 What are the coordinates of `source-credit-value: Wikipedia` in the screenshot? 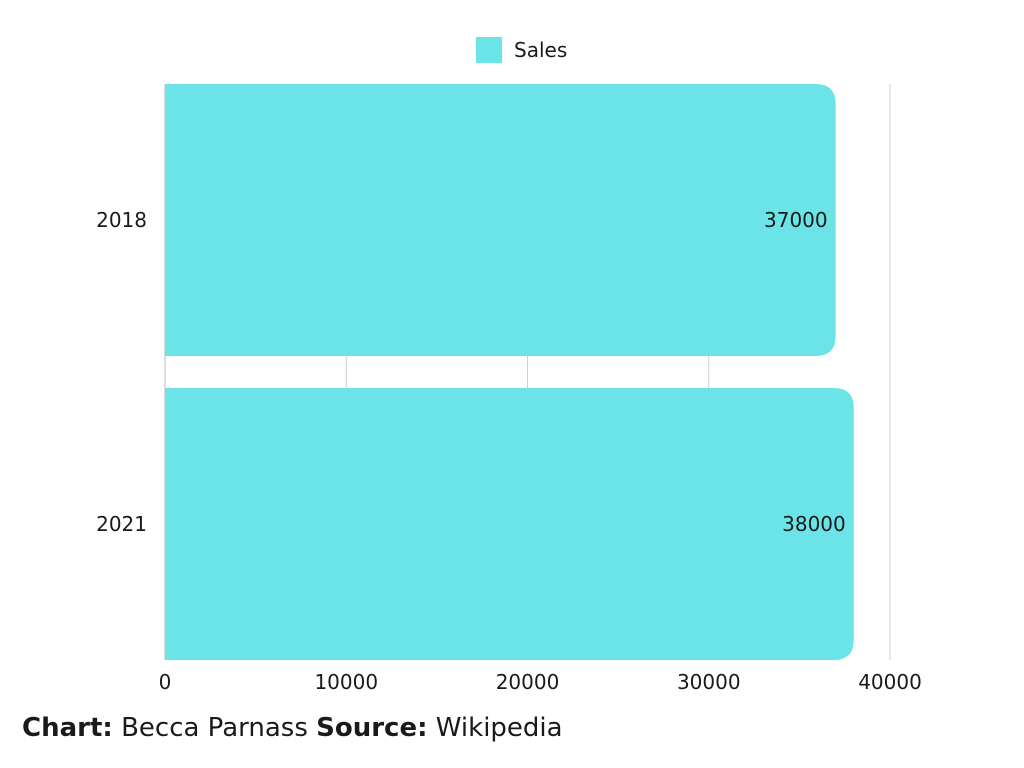 It's located at (499, 728).